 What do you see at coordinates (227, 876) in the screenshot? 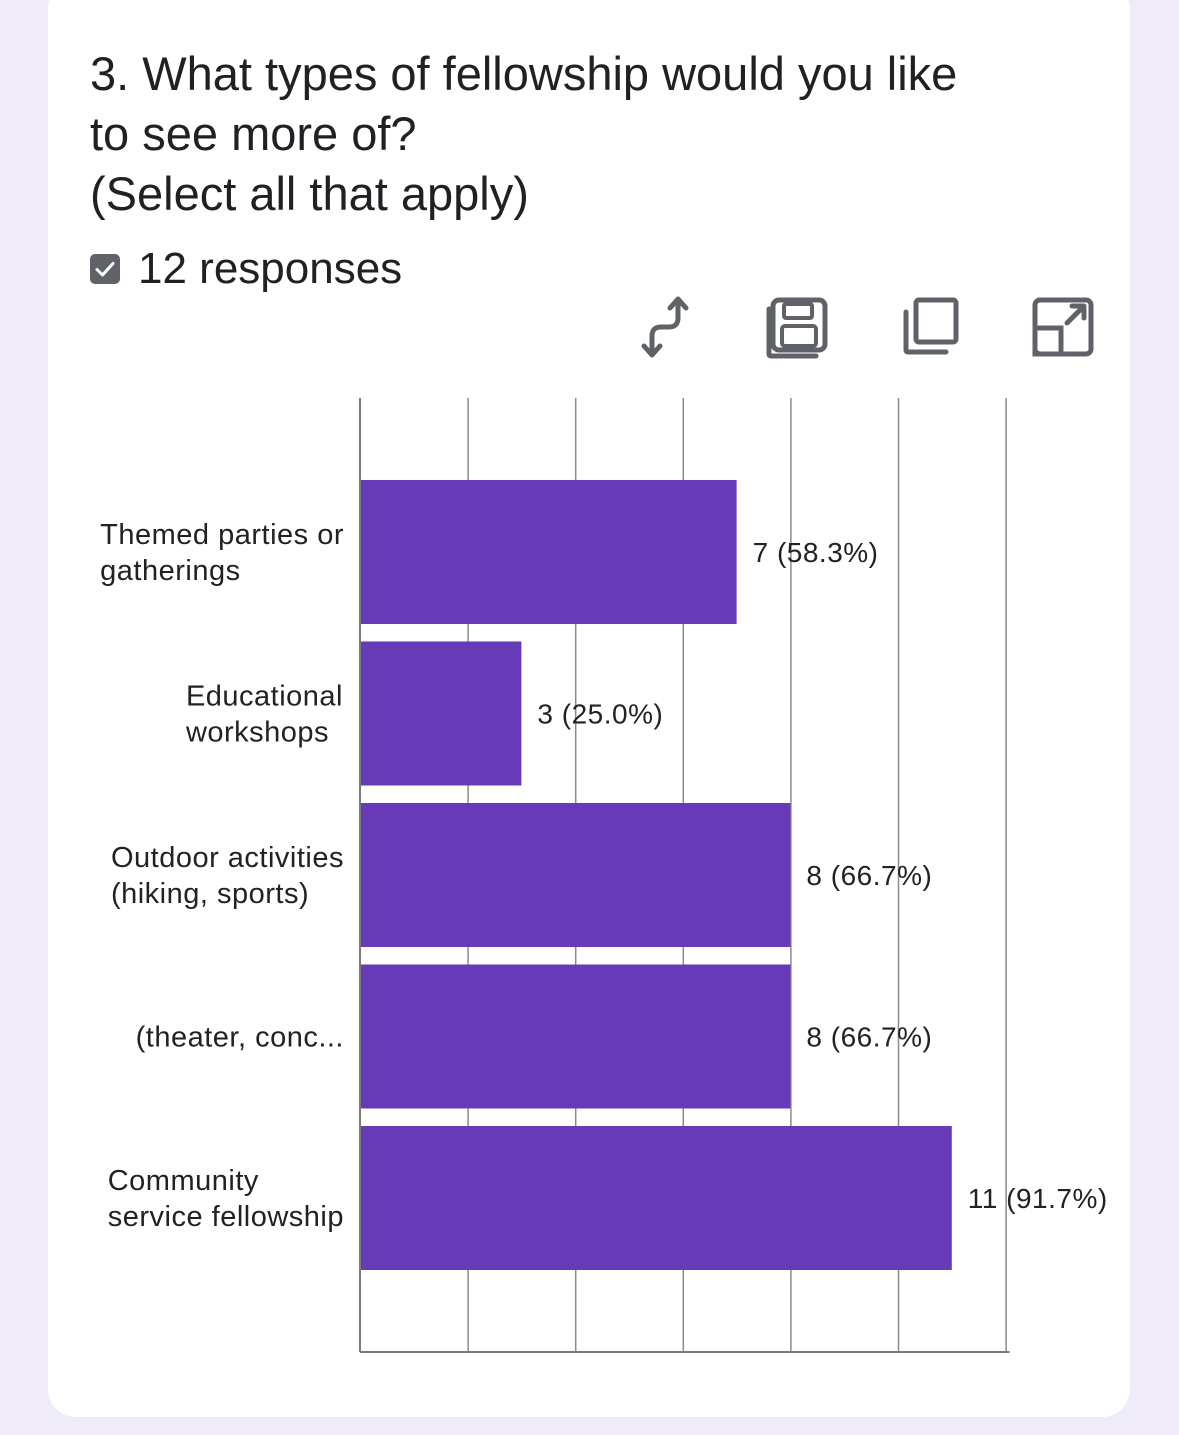
I see `category-label: Outdoor activities (hiking, sports)` at bounding box center [227, 876].